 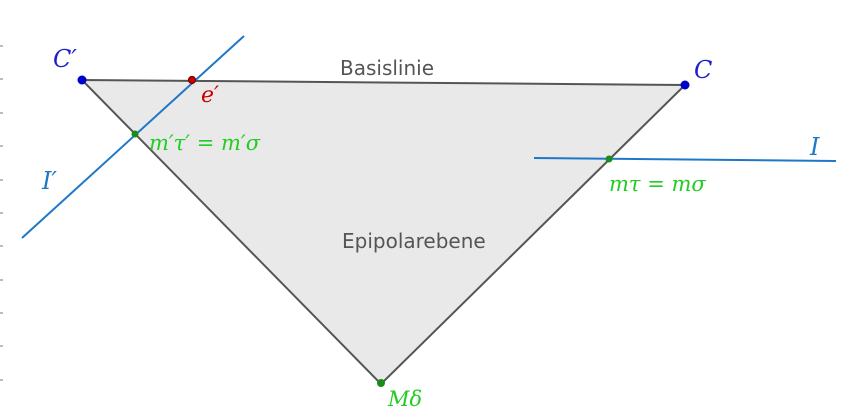 I want to click on scene-point-label: Mδ, so click(x=404, y=399).